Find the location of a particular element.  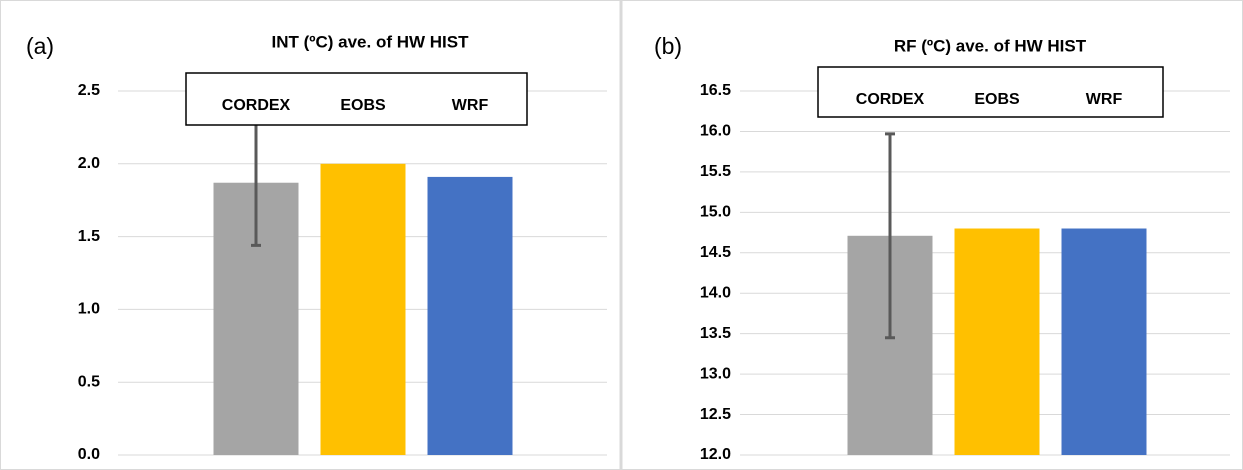

y-tick-label: 15.5 is located at coordinates (715, 171).